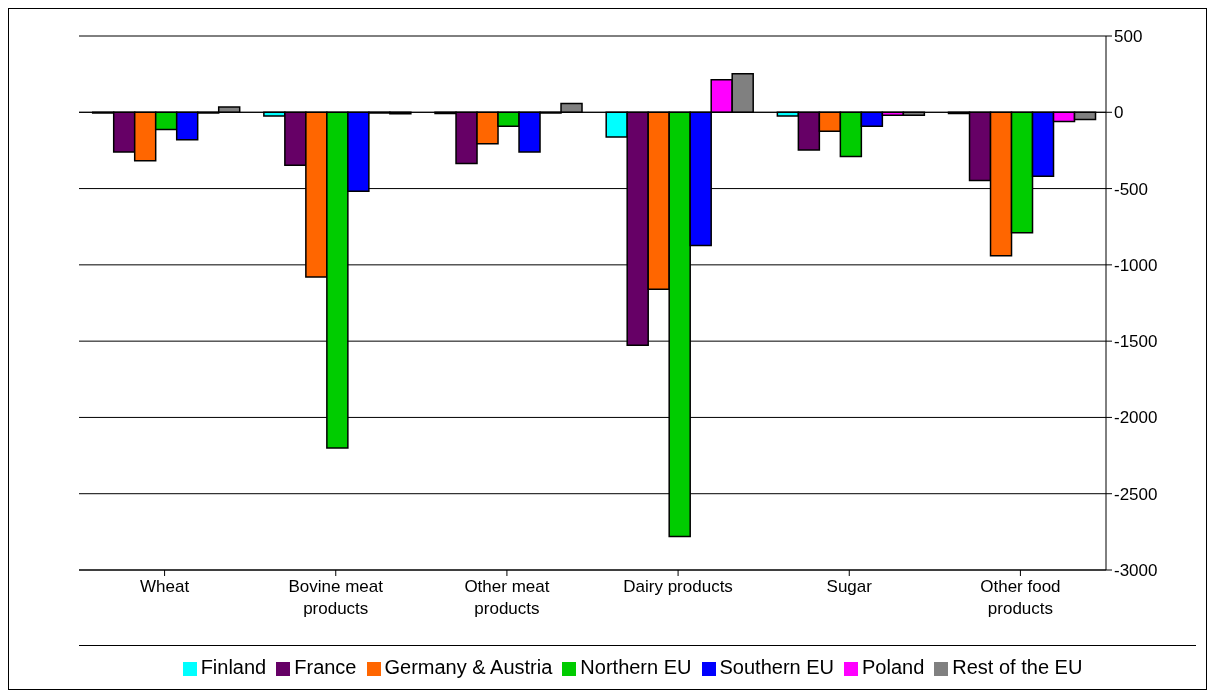 This screenshot has height=698, width=1215. Describe the element at coordinates (1136, 342) in the screenshot. I see `y-tick-label: -1500` at that location.